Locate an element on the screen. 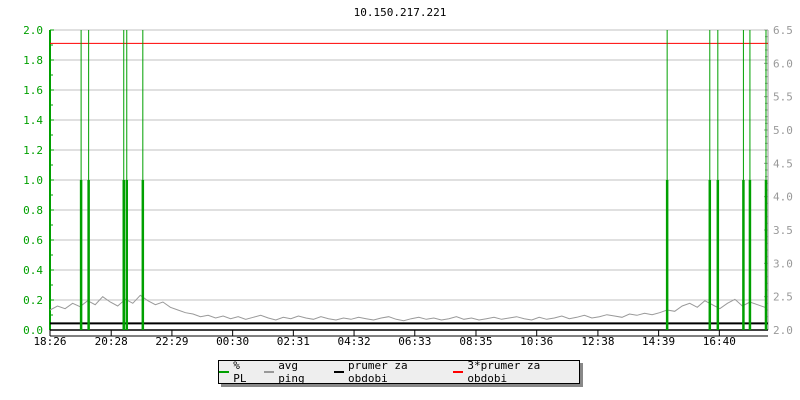 Image resolution: width=800 pixels, height=400 pixels. legend-item-avg-ping: avg ping is located at coordinates (295, 372).